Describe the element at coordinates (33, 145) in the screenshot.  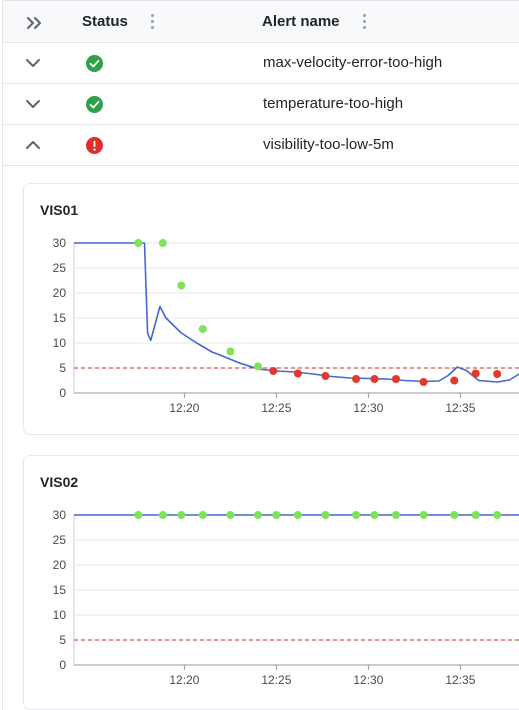
I see `chevron-up-icon` at that location.